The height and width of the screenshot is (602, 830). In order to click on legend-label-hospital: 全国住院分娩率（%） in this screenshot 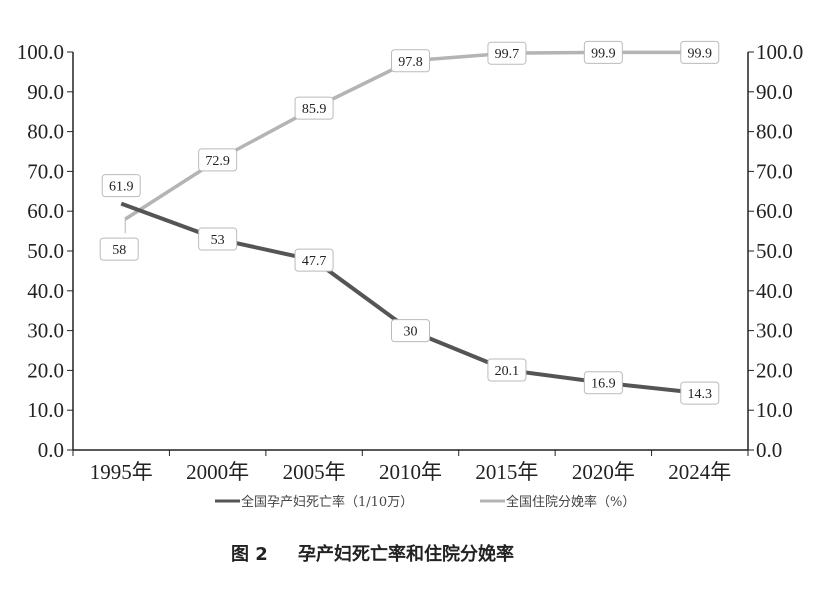, I will do `click(570, 502)`.